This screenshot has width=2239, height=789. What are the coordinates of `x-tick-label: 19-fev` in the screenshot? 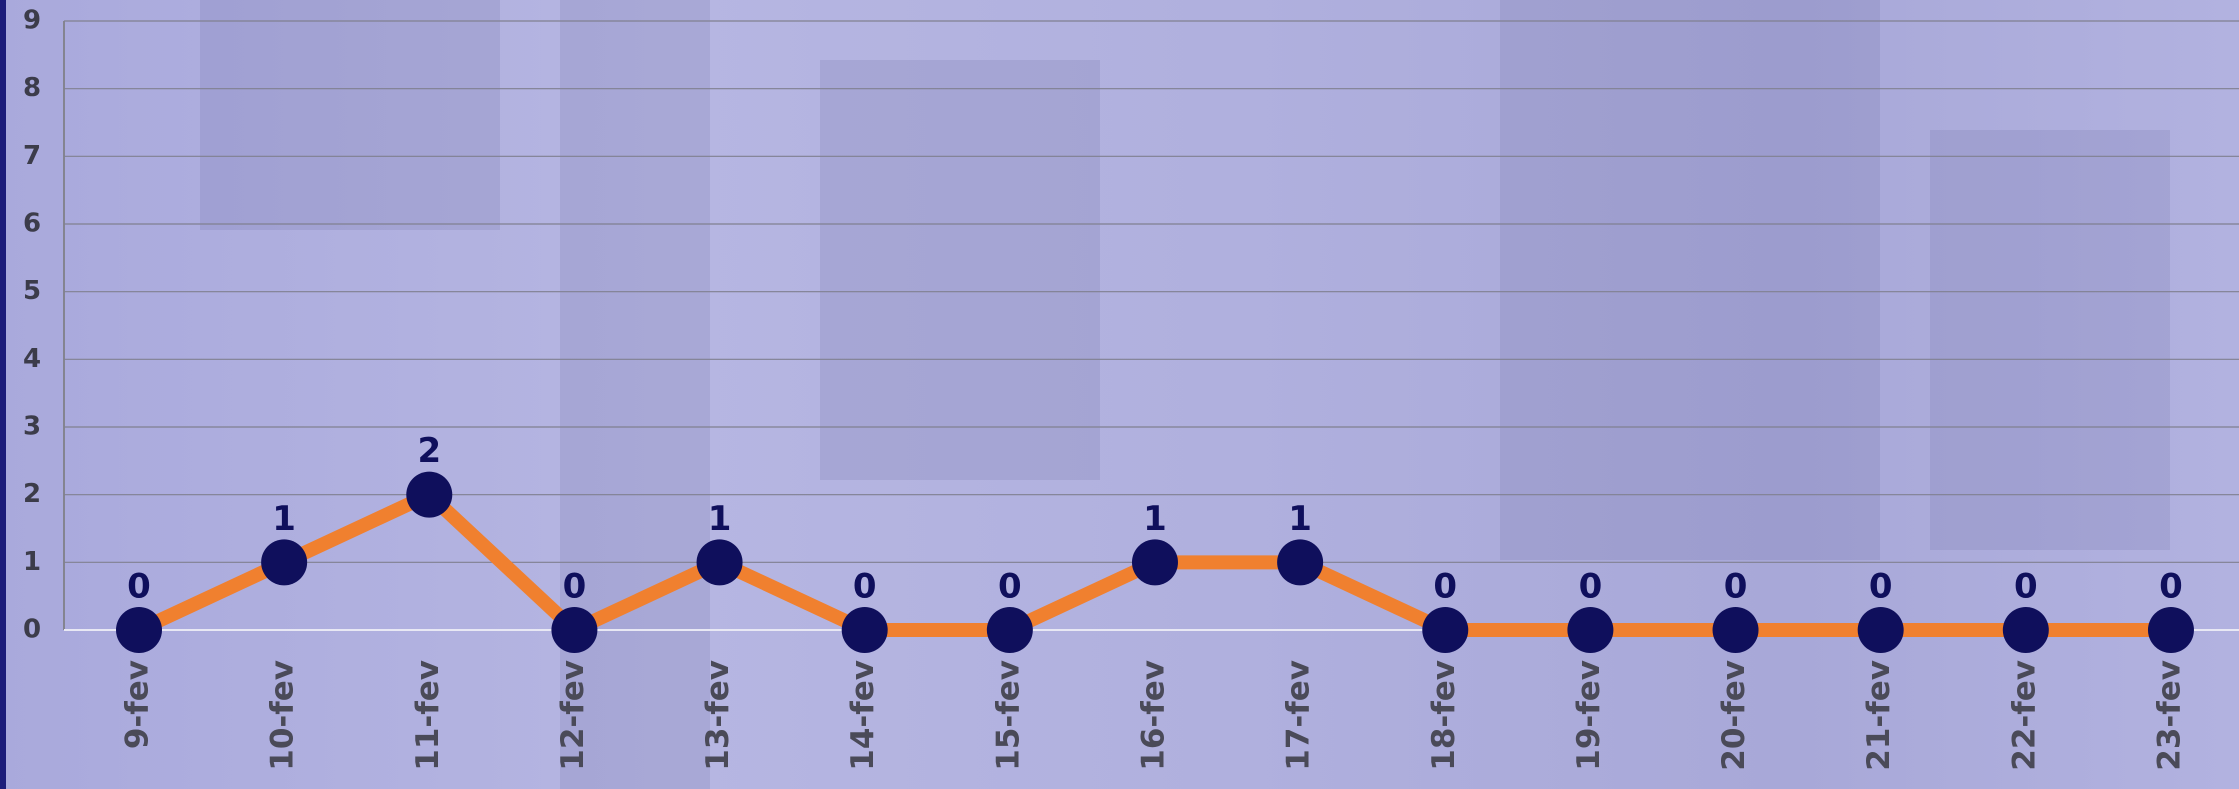 It's located at (1589, 715).